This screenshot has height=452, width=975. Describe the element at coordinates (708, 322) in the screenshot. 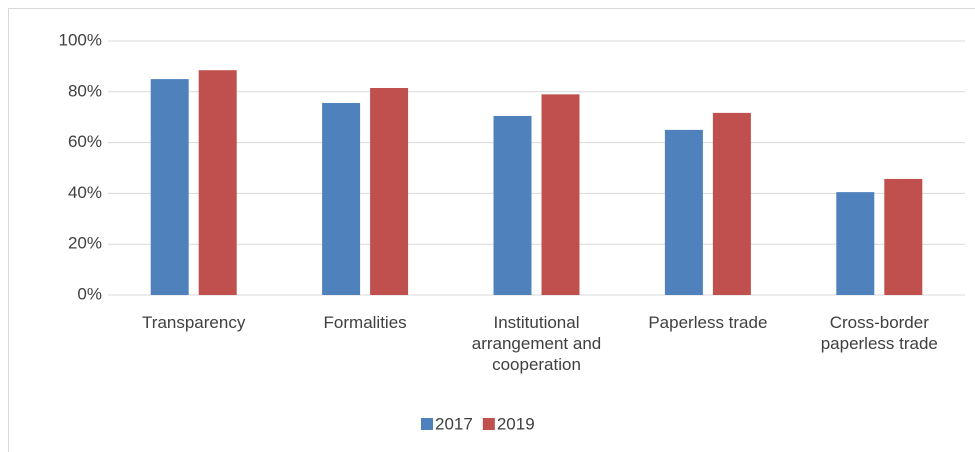

I see `x-tick-label: Paperless trade` at that location.